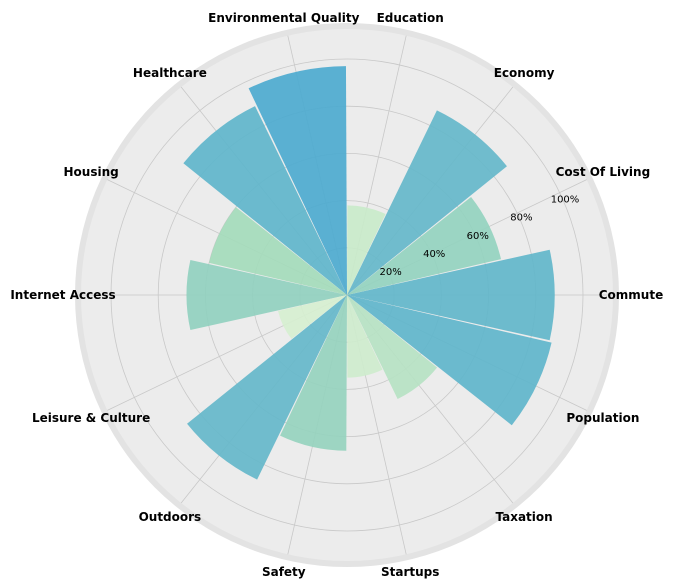 The height and width of the screenshot is (588, 699). Describe the element at coordinates (524, 73) in the screenshot. I see `category-label: Economy` at that location.